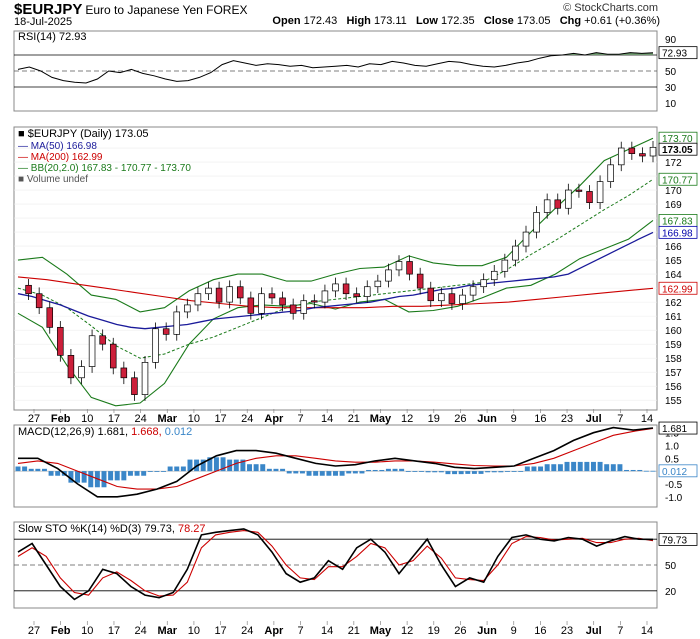  I want to click on chg-label: Chg, so click(570, 21).